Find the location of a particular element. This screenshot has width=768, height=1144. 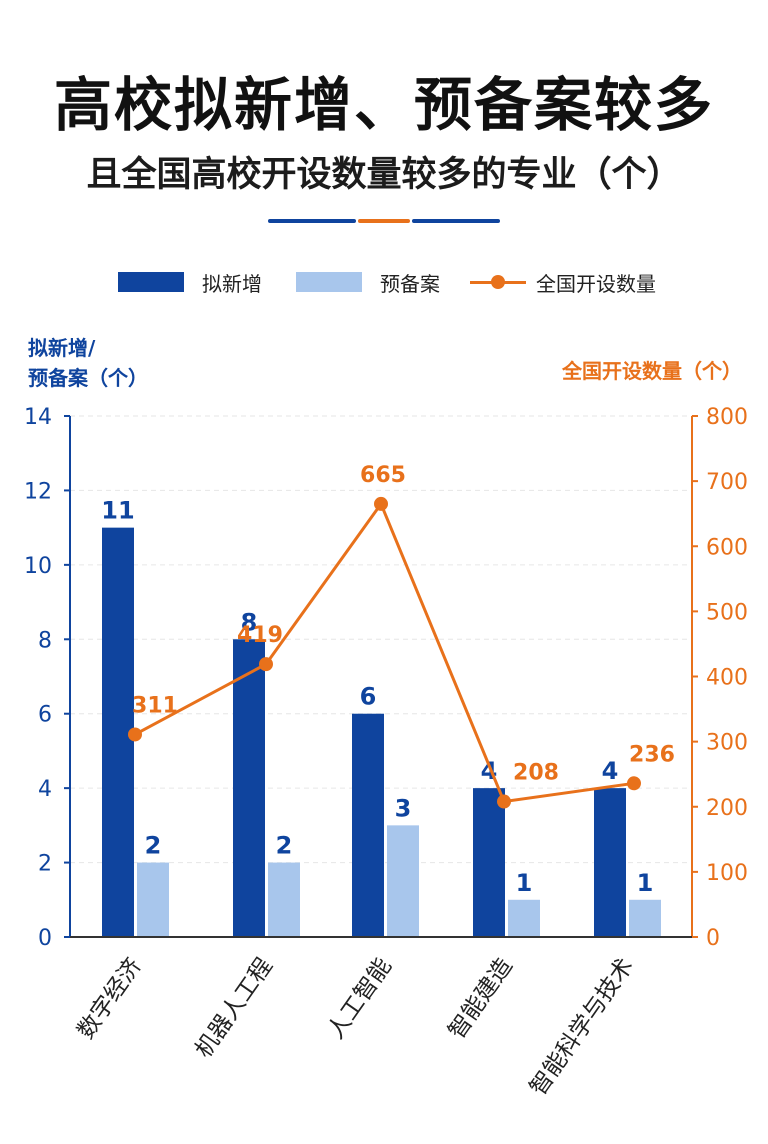

legend-label-total: 全国开设数量 is located at coordinates (596, 283).